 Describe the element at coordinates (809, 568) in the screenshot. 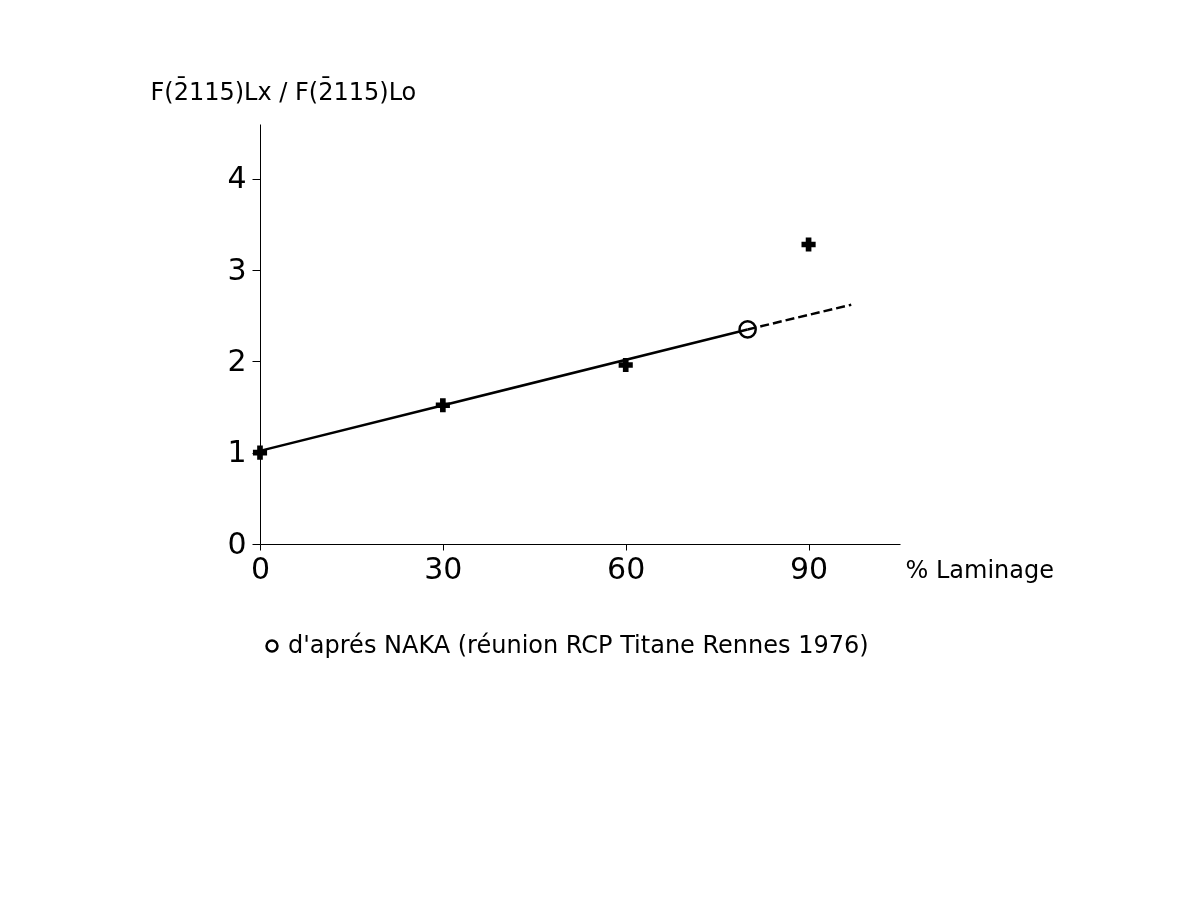

I see `x-tick-label: 90` at that location.